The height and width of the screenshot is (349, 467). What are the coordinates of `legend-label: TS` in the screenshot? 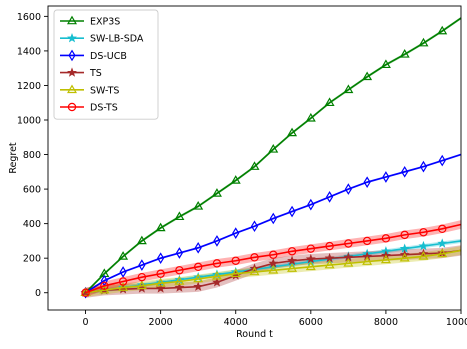 It's located at (95, 73).